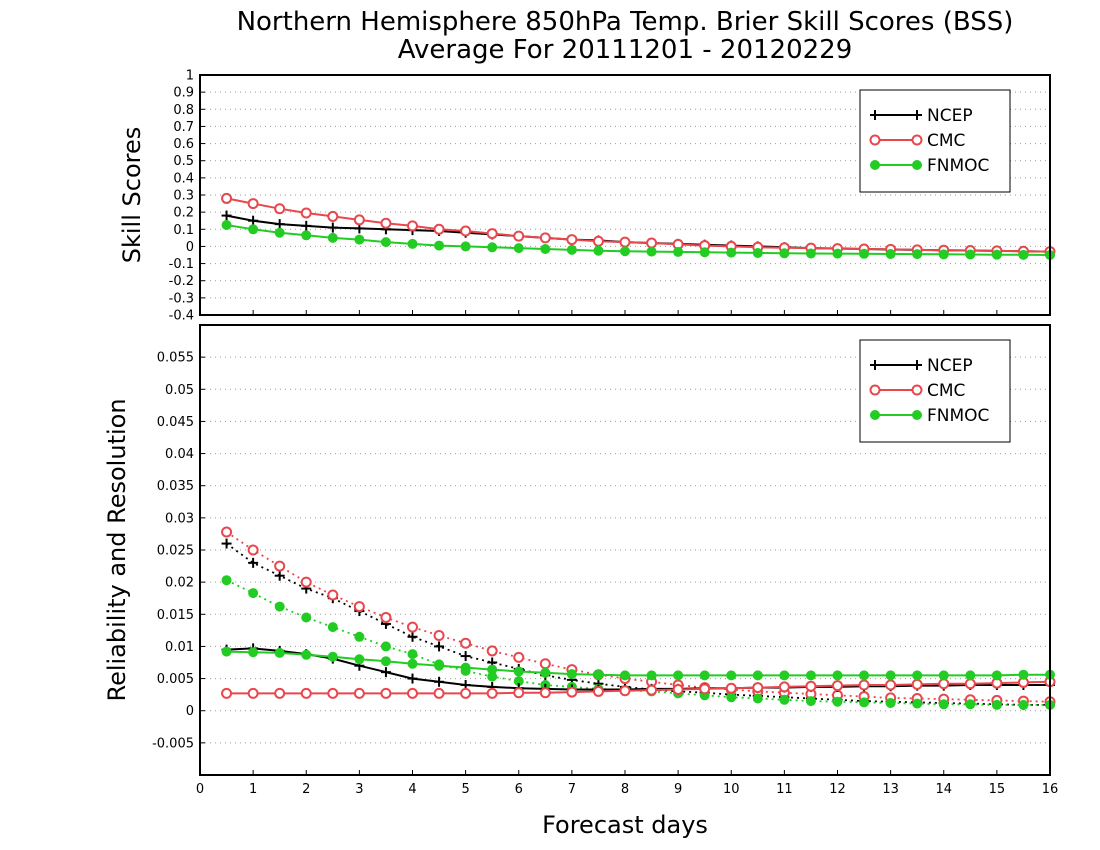 Image resolution: width=1100 pixels, height=850 pixels. What do you see at coordinates (183, 178) in the screenshot?
I see `y-tick-label-8: 0.4` at bounding box center [183, 178].